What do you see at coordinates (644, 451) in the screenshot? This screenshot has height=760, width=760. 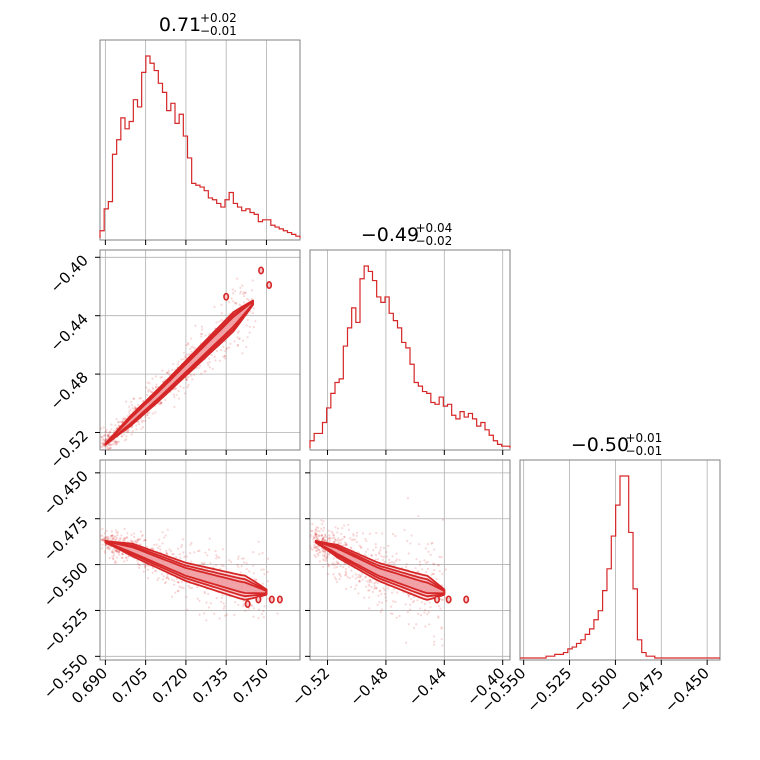 I see `title-minus-error: −0.01` at bounding box center [644, 451].